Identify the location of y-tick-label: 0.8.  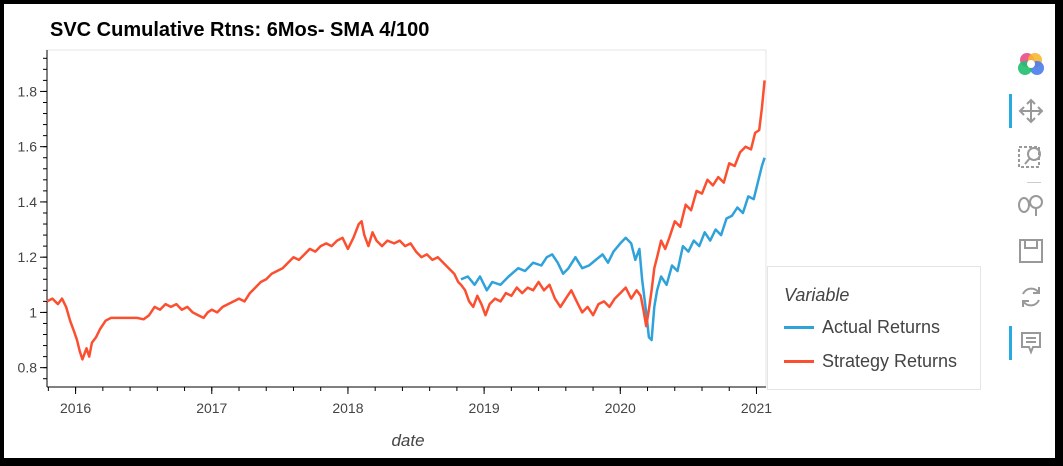
(28, 368).